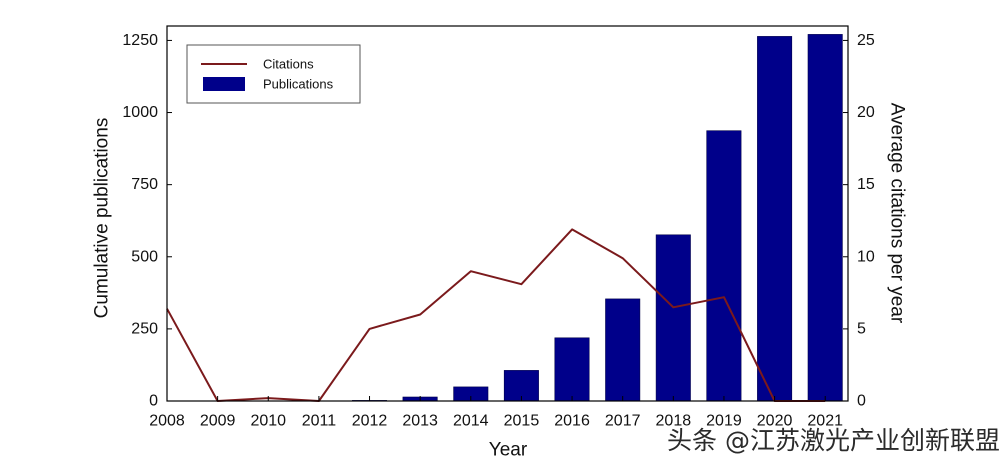  Describe the element at coordinates (144, 184) in the screenshot. I see `y-tick-label-left: 750` at that location.